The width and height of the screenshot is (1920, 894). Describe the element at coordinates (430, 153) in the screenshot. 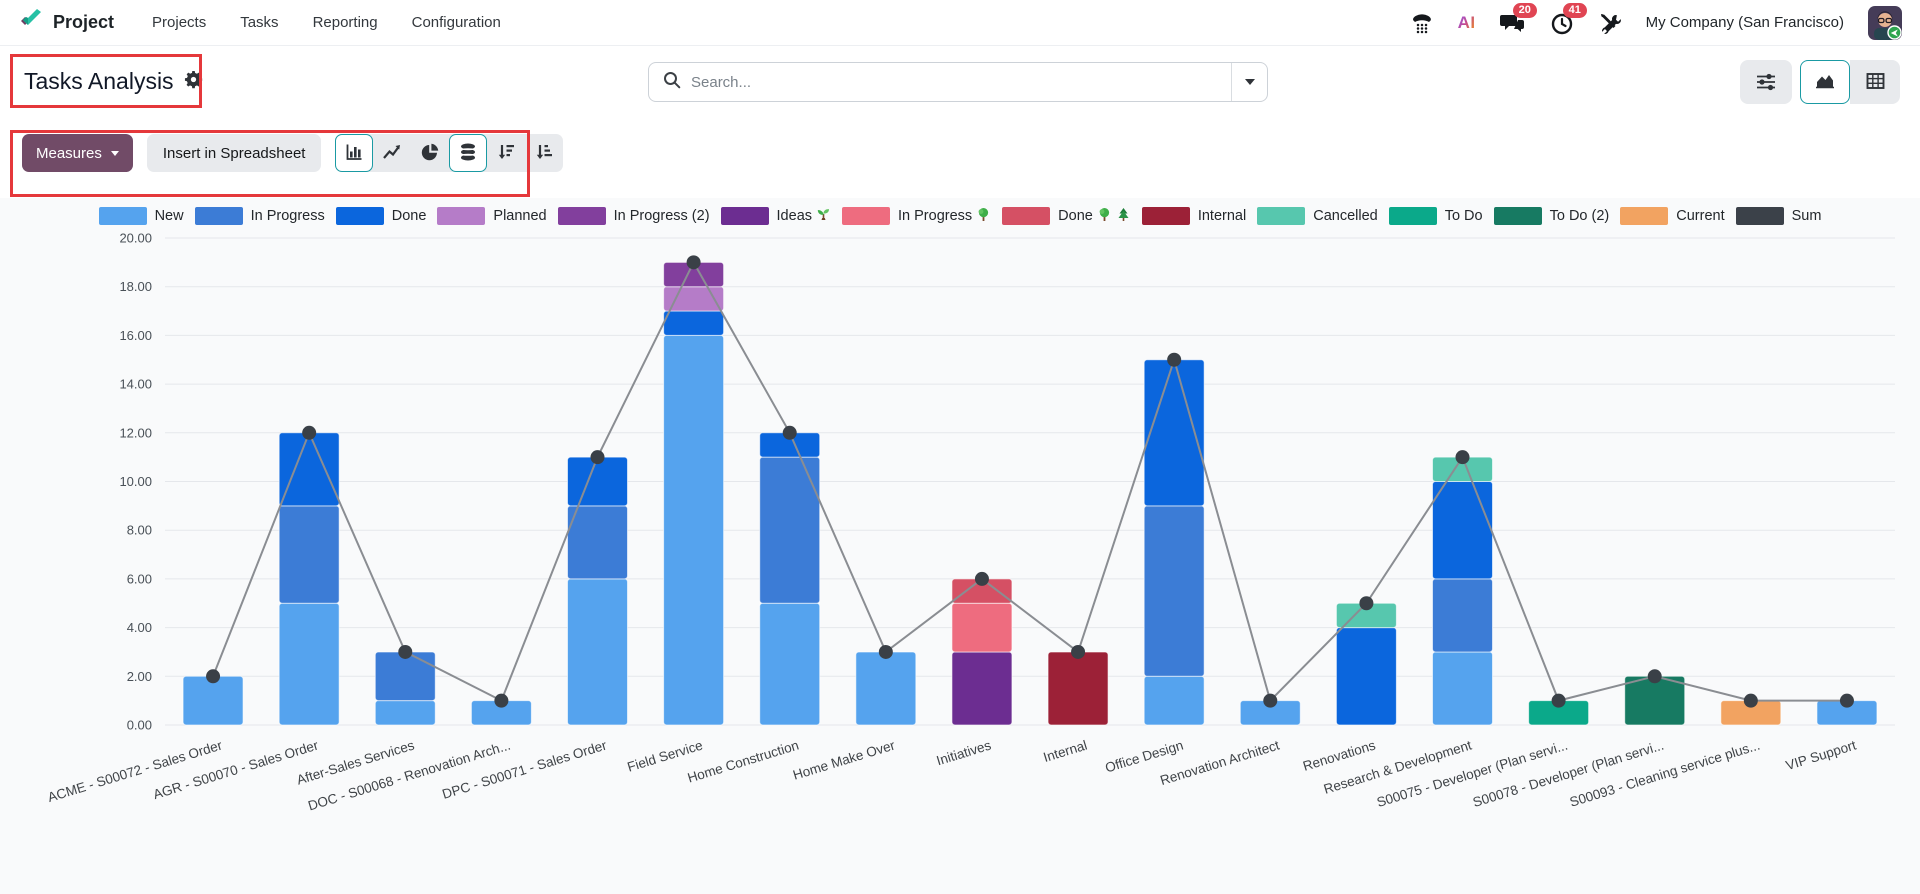

I see `pie-chart-button` at that location.